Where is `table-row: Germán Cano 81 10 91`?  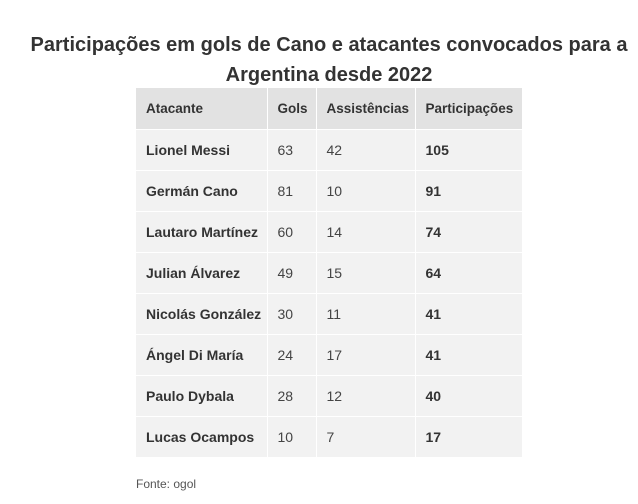 table-row: Germán Cano 81 10 91 is located at coordinates (329, 191).